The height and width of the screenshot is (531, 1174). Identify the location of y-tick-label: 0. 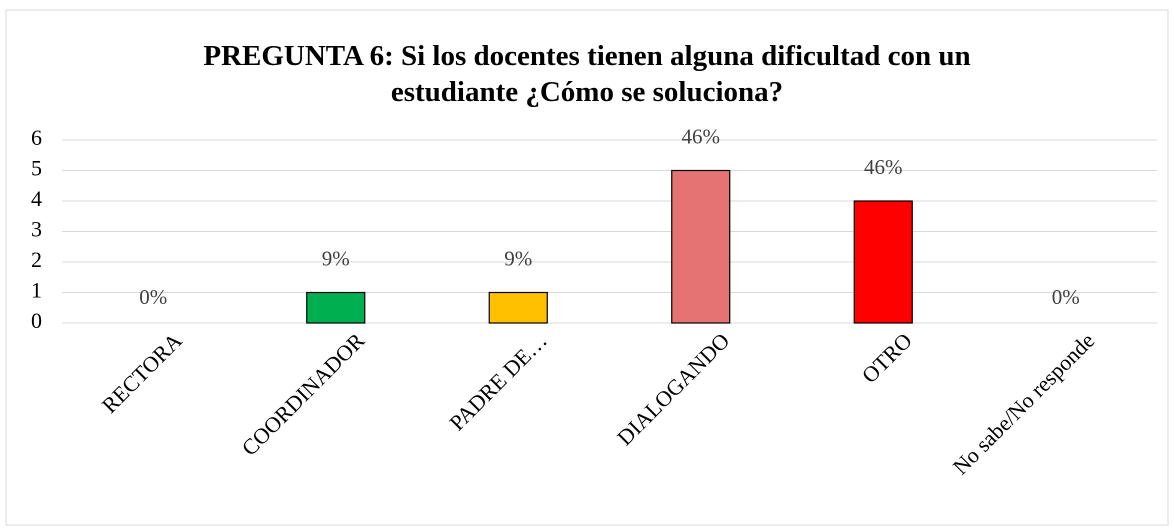
(36, 320).